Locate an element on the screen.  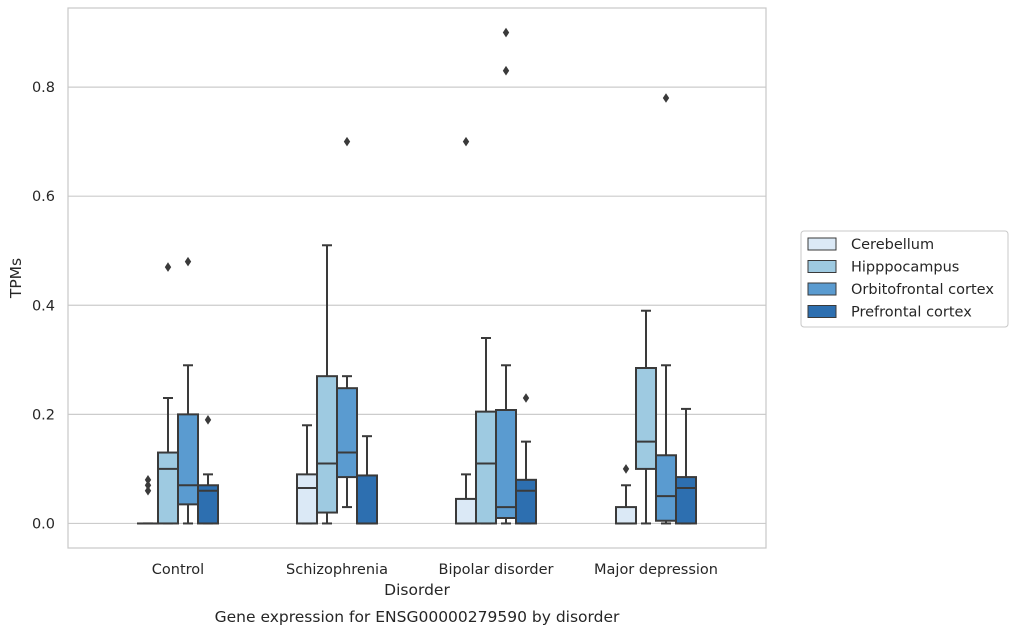
y-tick-label: 0.0 is located at coordinates (43, 524).